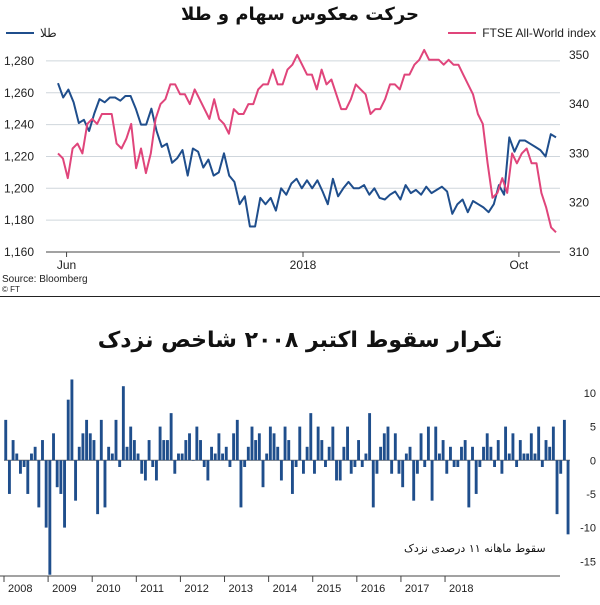 Image resolution: width=600 pixels, height=605 pixels. Describe the element at coordinates (48, 33) in the screenshot. I see `legend-gold-label: طلا` at that location.